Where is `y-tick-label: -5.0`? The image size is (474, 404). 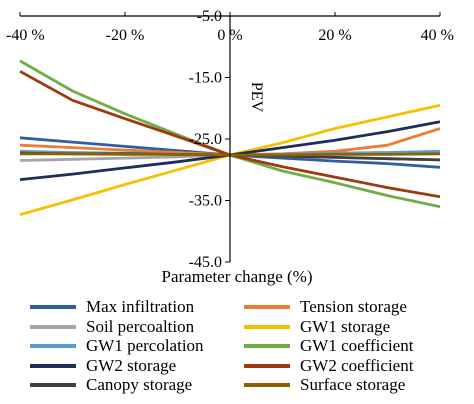 y-tick-label: -5.0 is located at coordinates (209, 16).